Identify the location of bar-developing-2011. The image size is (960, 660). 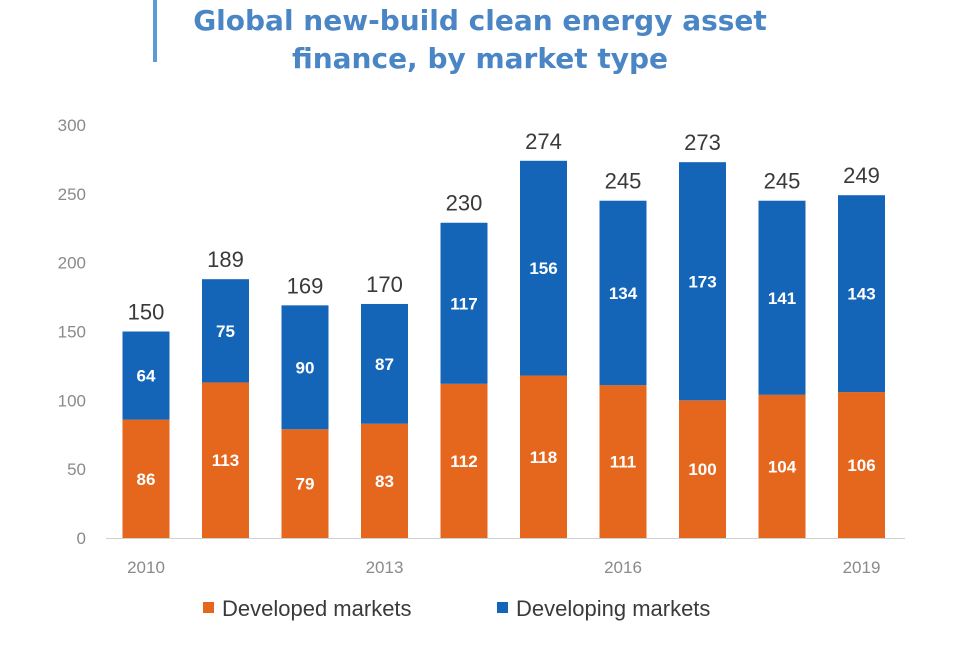
(225, 331).